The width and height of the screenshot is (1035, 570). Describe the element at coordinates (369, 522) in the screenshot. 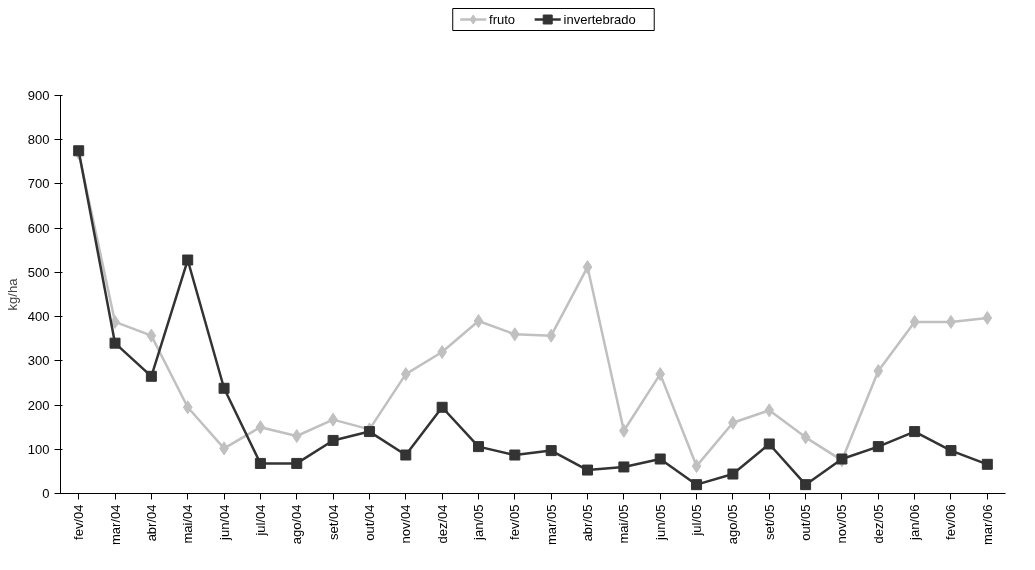

I see `x-tick-label: out/04` at that location.